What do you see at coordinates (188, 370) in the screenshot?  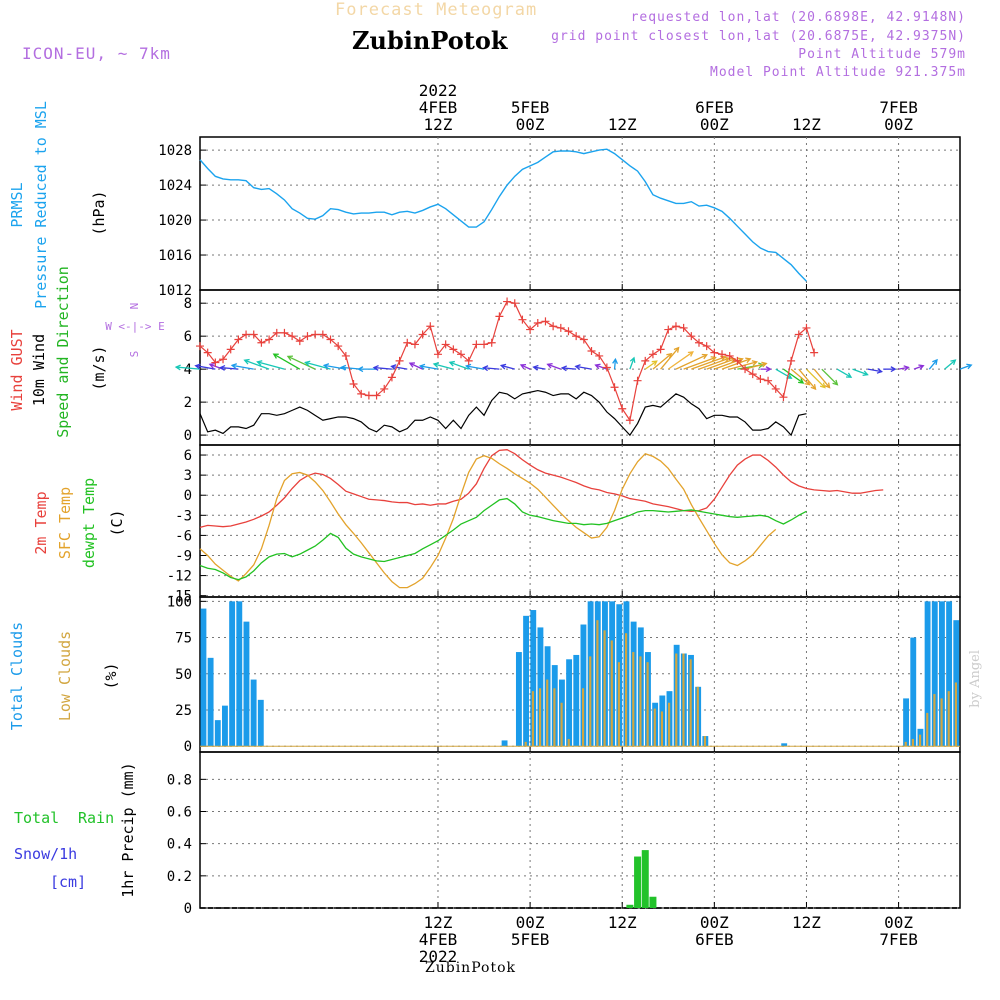 I see `wind-ytick-label: 4` at bounding box center [188, 370].